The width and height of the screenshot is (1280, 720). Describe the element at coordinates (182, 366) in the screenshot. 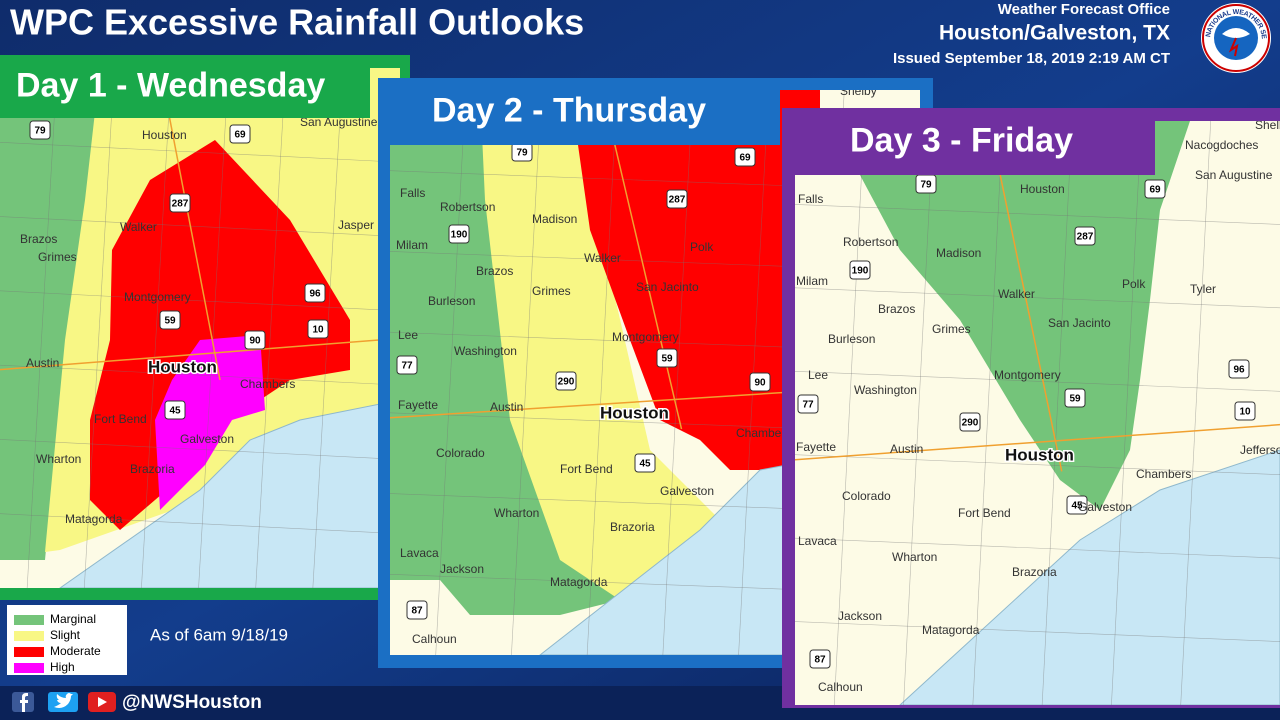

I see `city-label: Houston` at that location.